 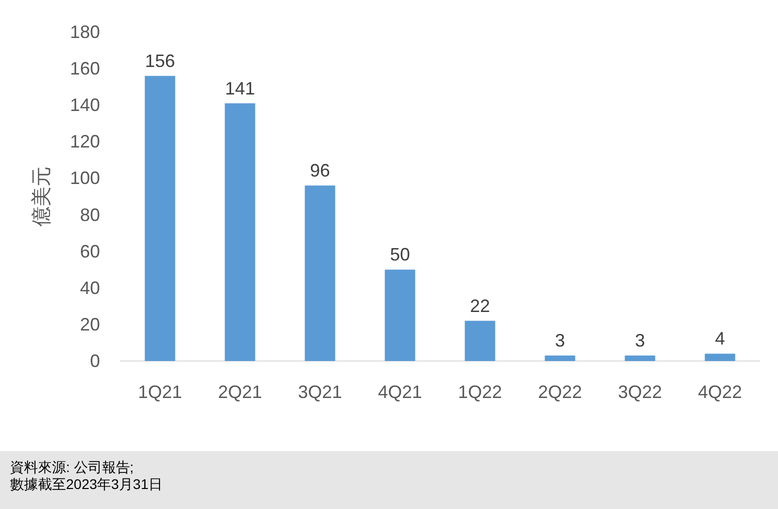 I want to click on data-label: 22, so click(x=480, y=306).